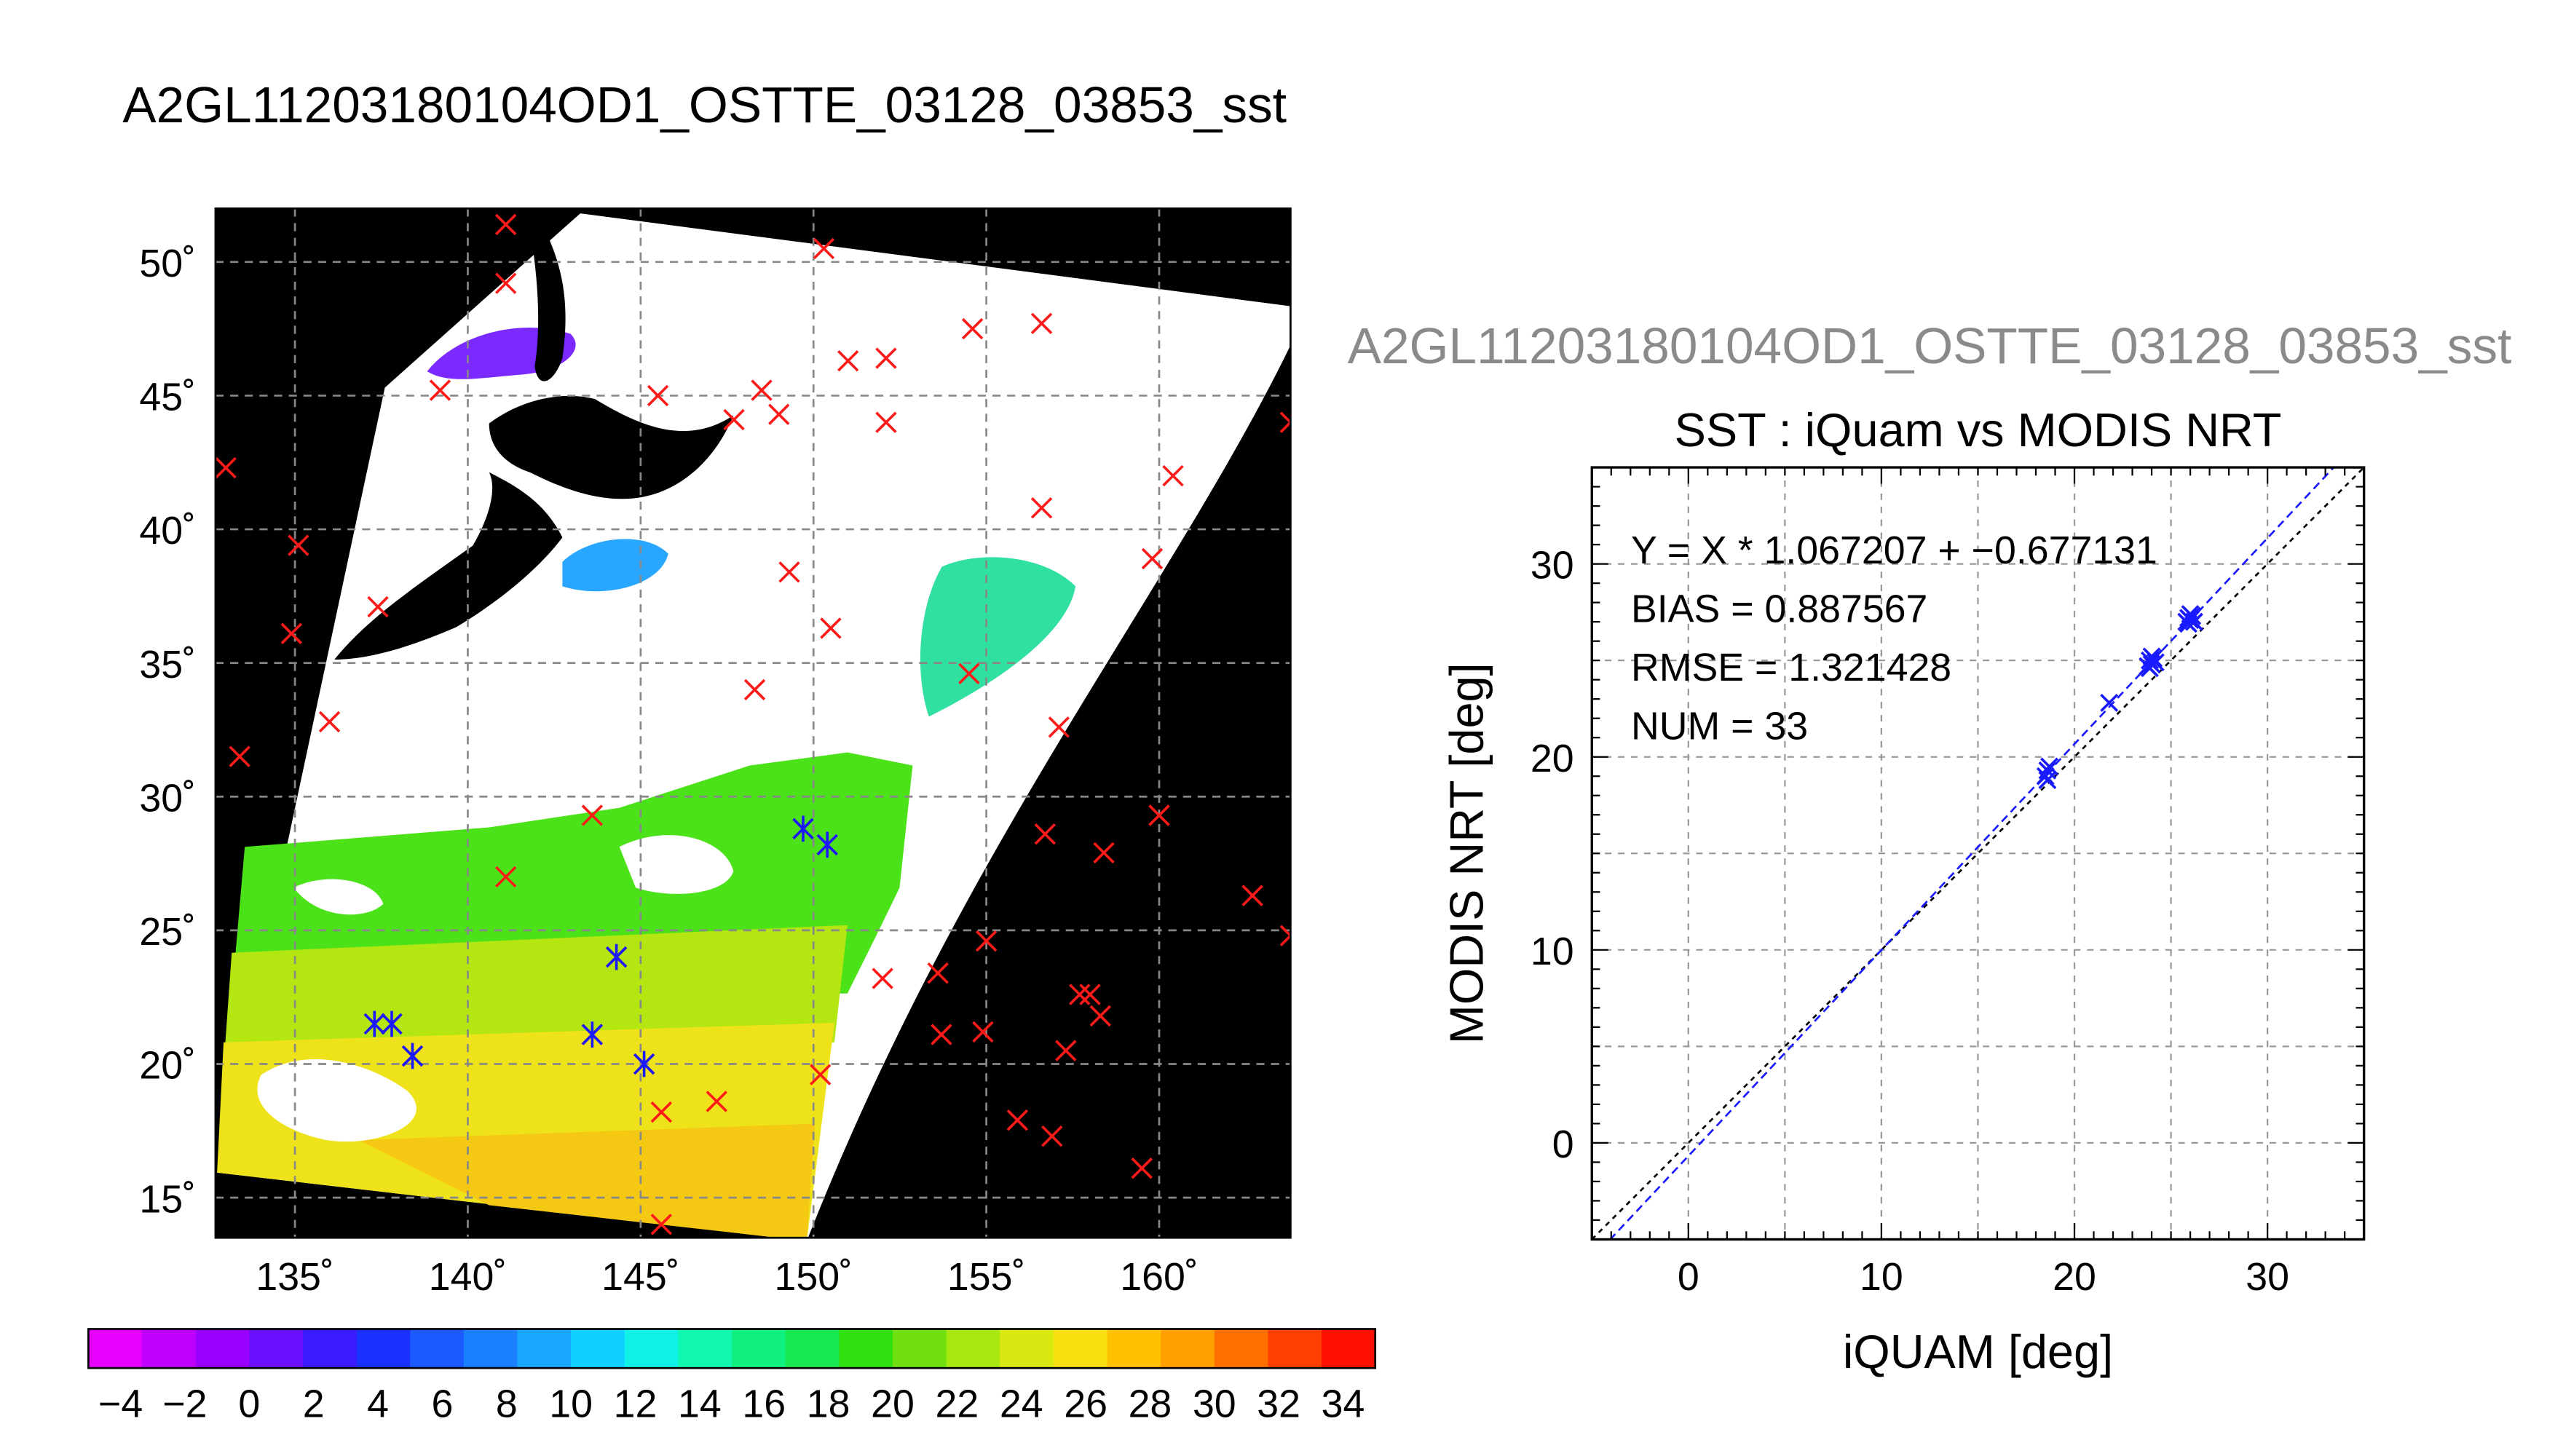  What do you see at coordinates (120, 1403) in the screenshot?
I see `colorbar-tick-label: −4` at bounding box center [120, 1403].